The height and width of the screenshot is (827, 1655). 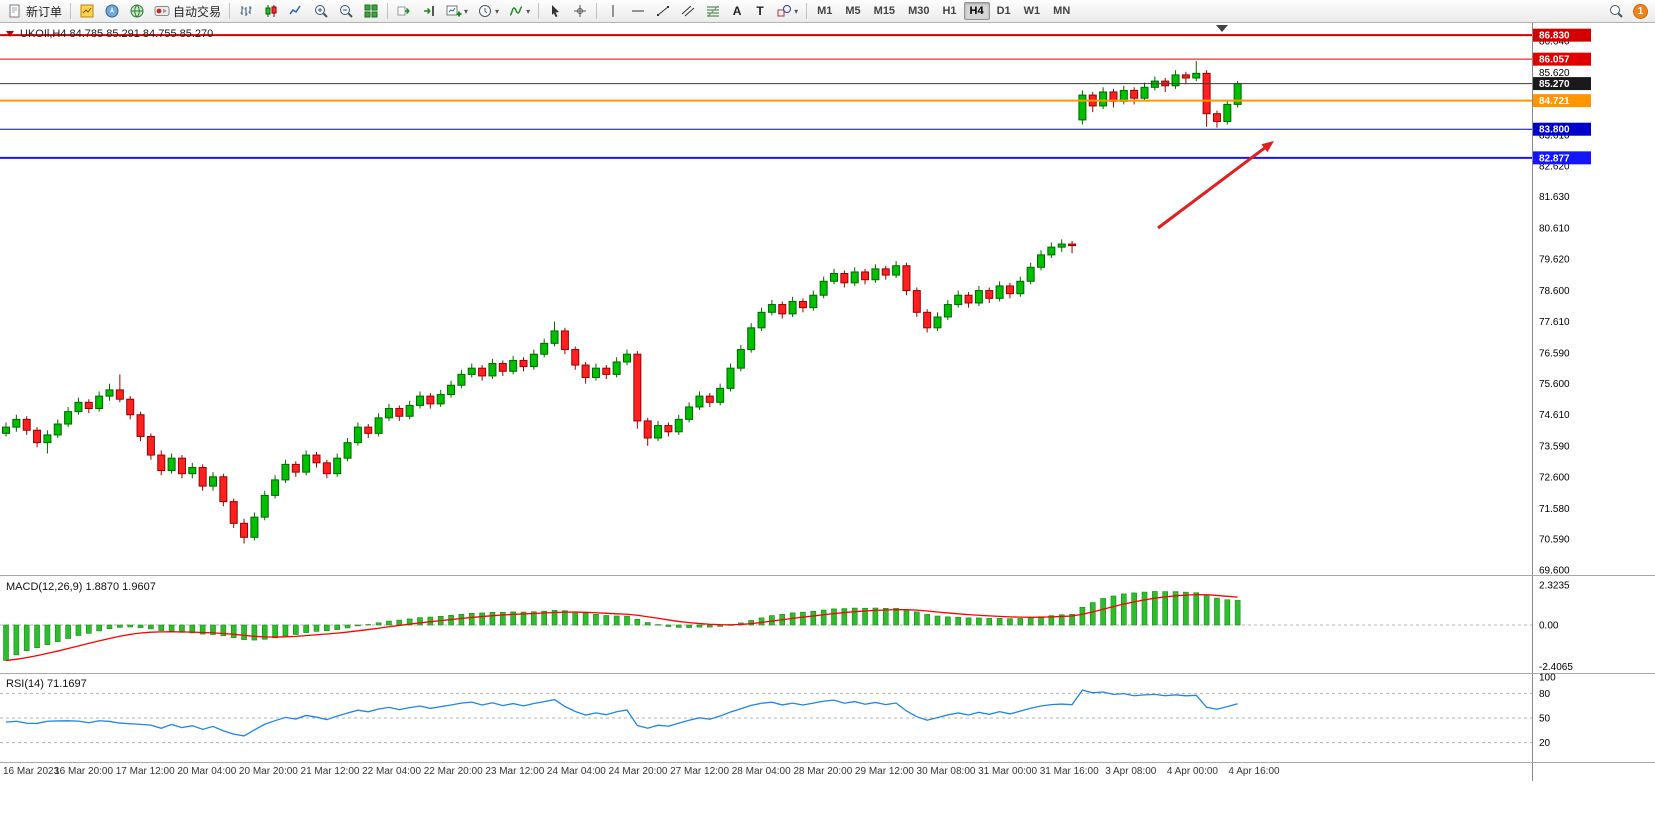 I want to click on text-tool-button: A, so click(x=737, y=11).